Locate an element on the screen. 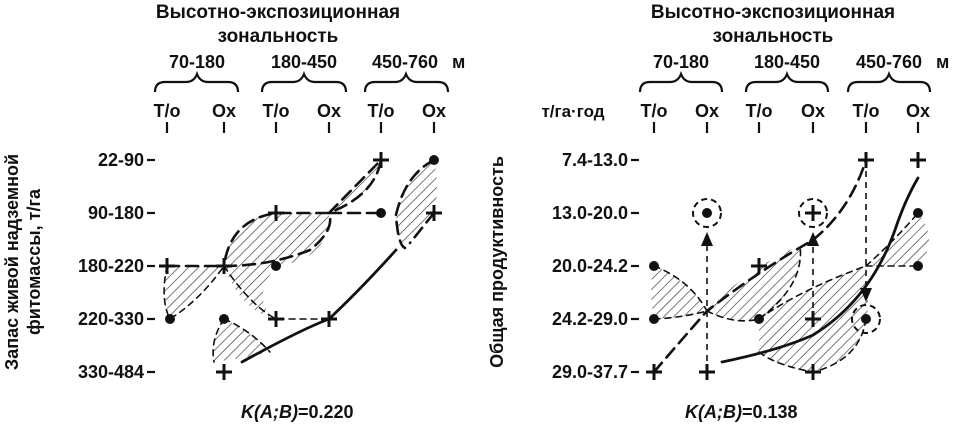 The height and width of the screenshot is (430, 953). right-y-class-1: 7.4-13.0 is located at coordinates (595, 160).